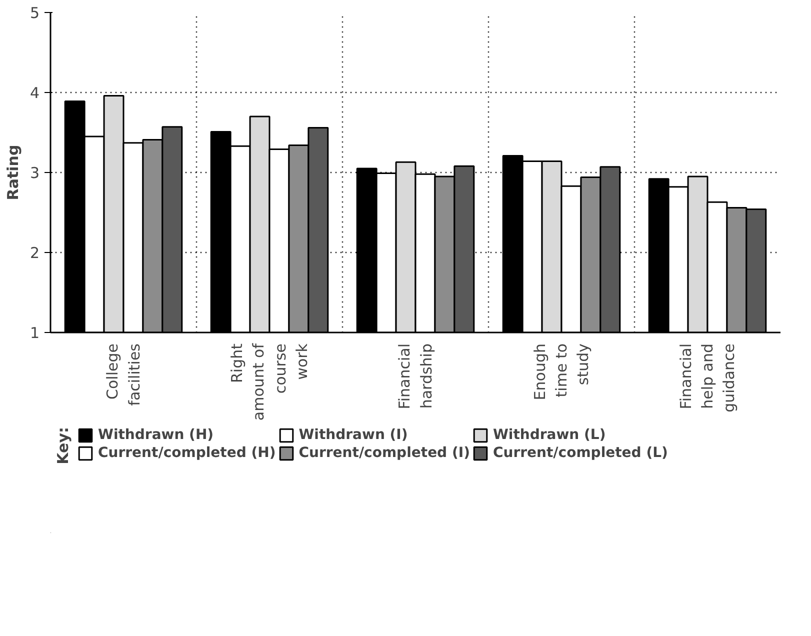 This screenshot has width=811, height=636. I want to click on x-tick-label: Enough time to study, so click(561, 371).